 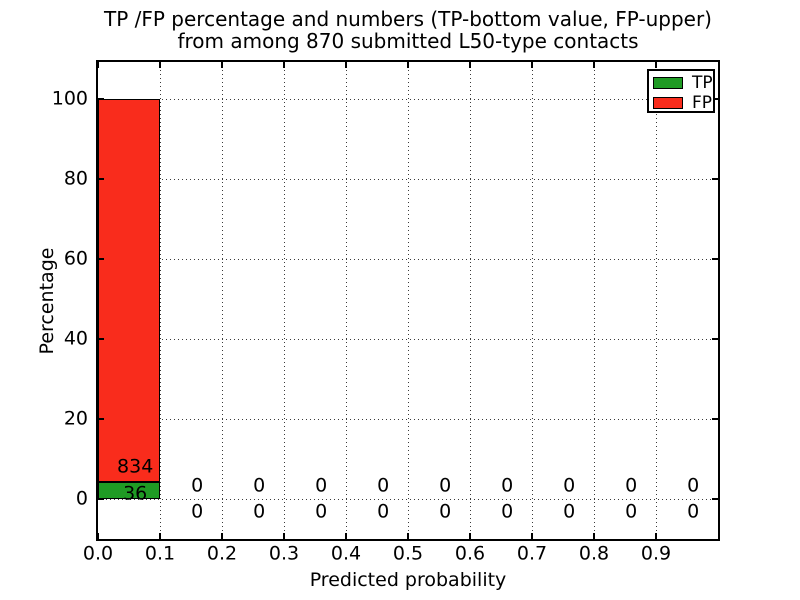 What do you see at coordinates (135, 466) in the screenshot?
I see `fp-count-label: 834` at bounding box center [135, 466].